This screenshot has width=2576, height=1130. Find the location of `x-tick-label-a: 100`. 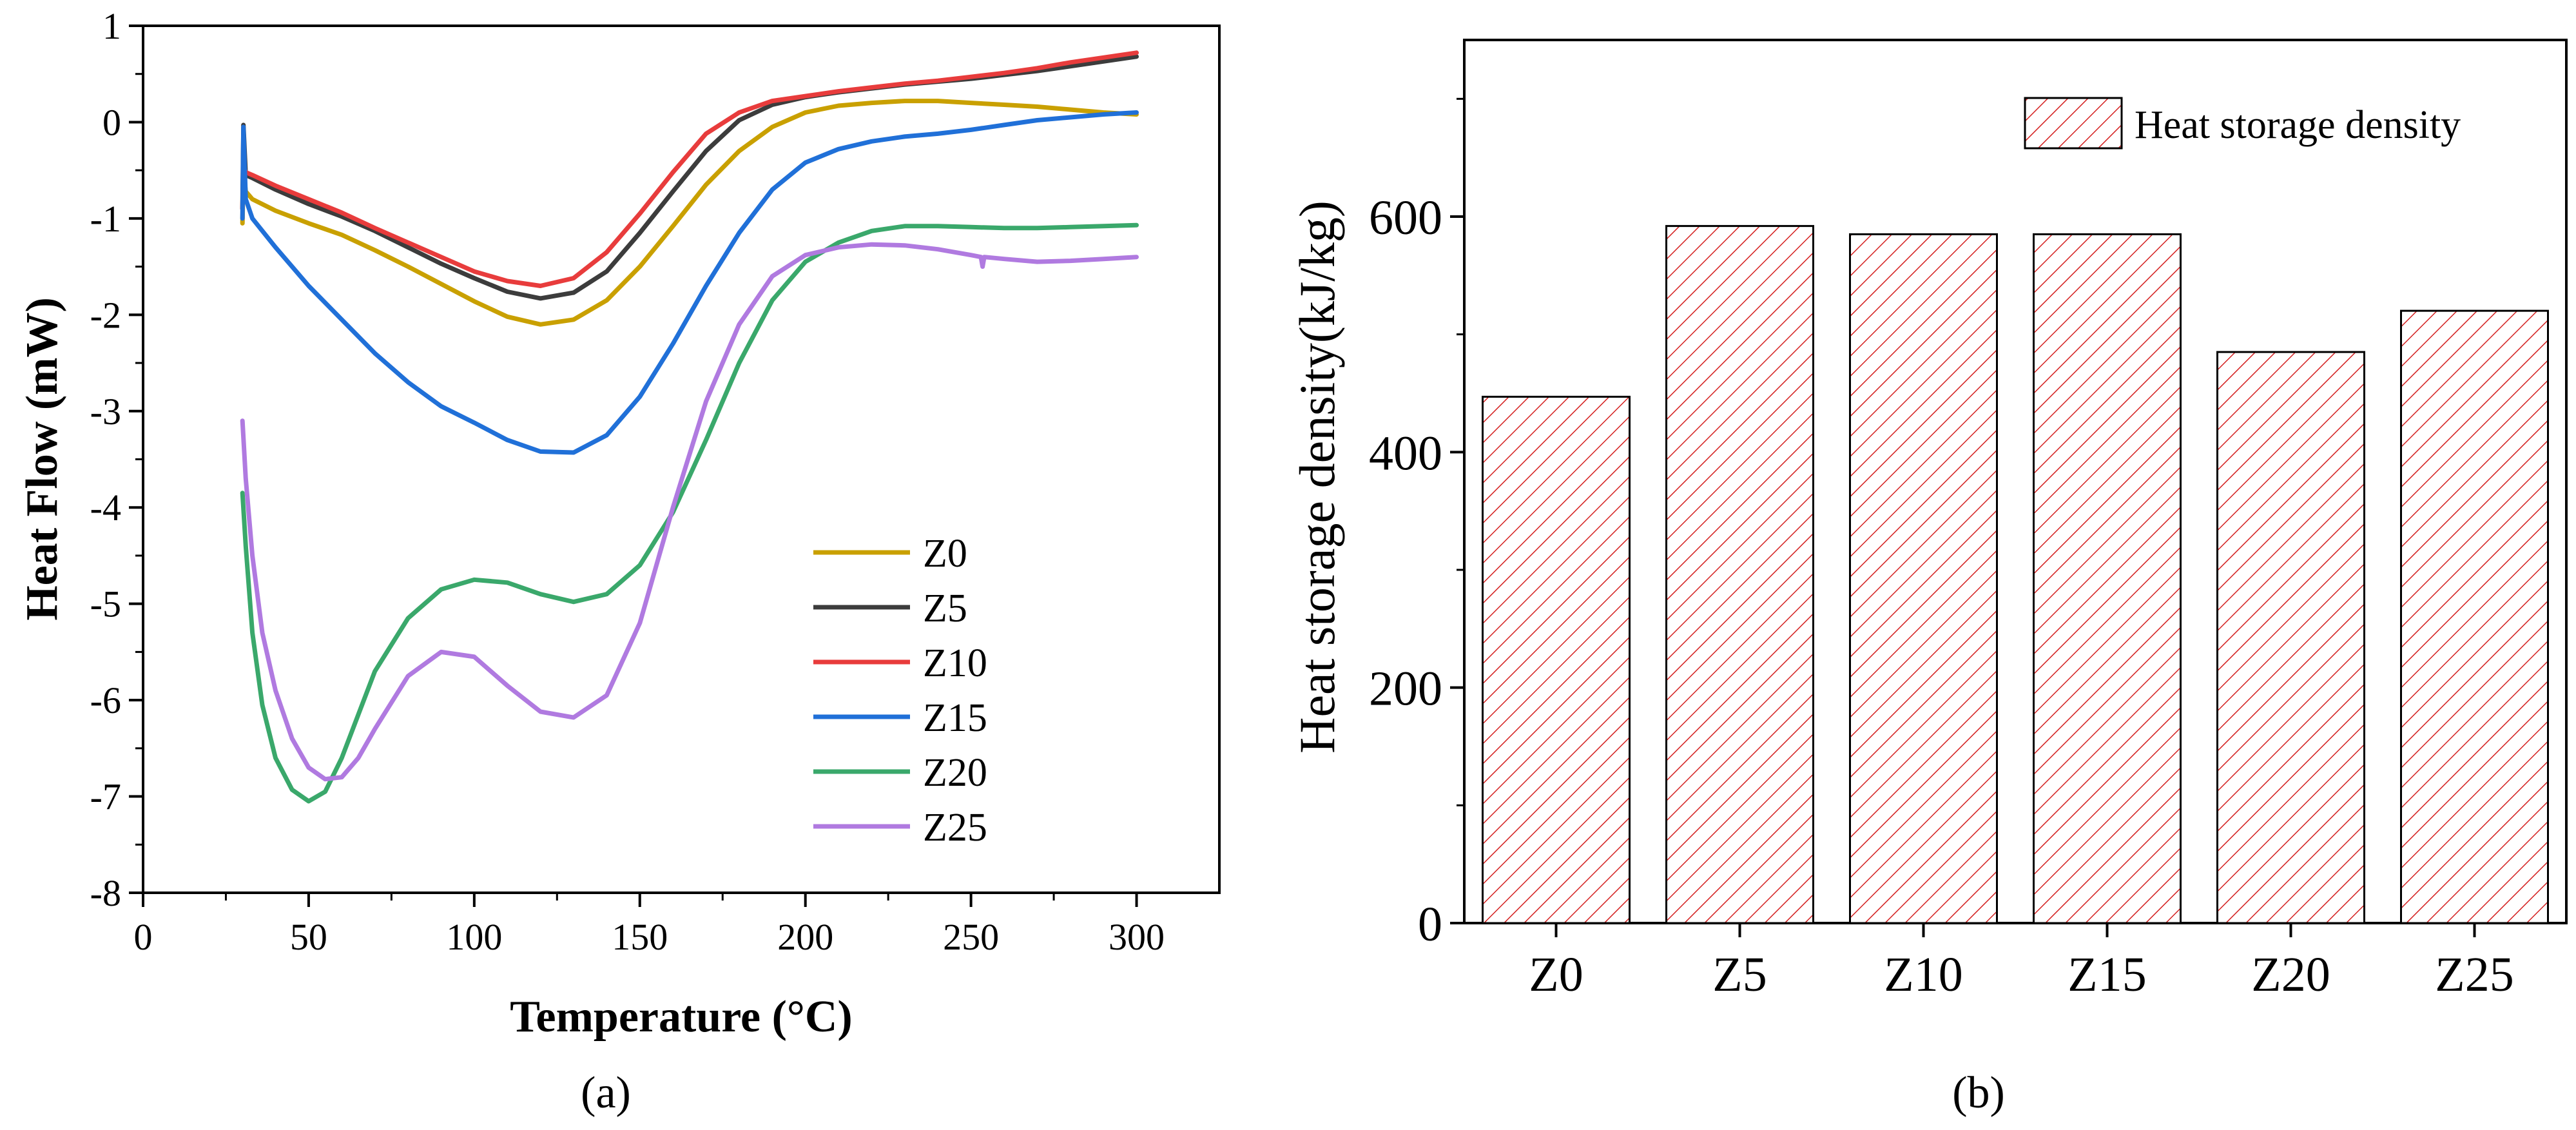

x-tick-label-a: 100 is located at coordinates (474, 937).